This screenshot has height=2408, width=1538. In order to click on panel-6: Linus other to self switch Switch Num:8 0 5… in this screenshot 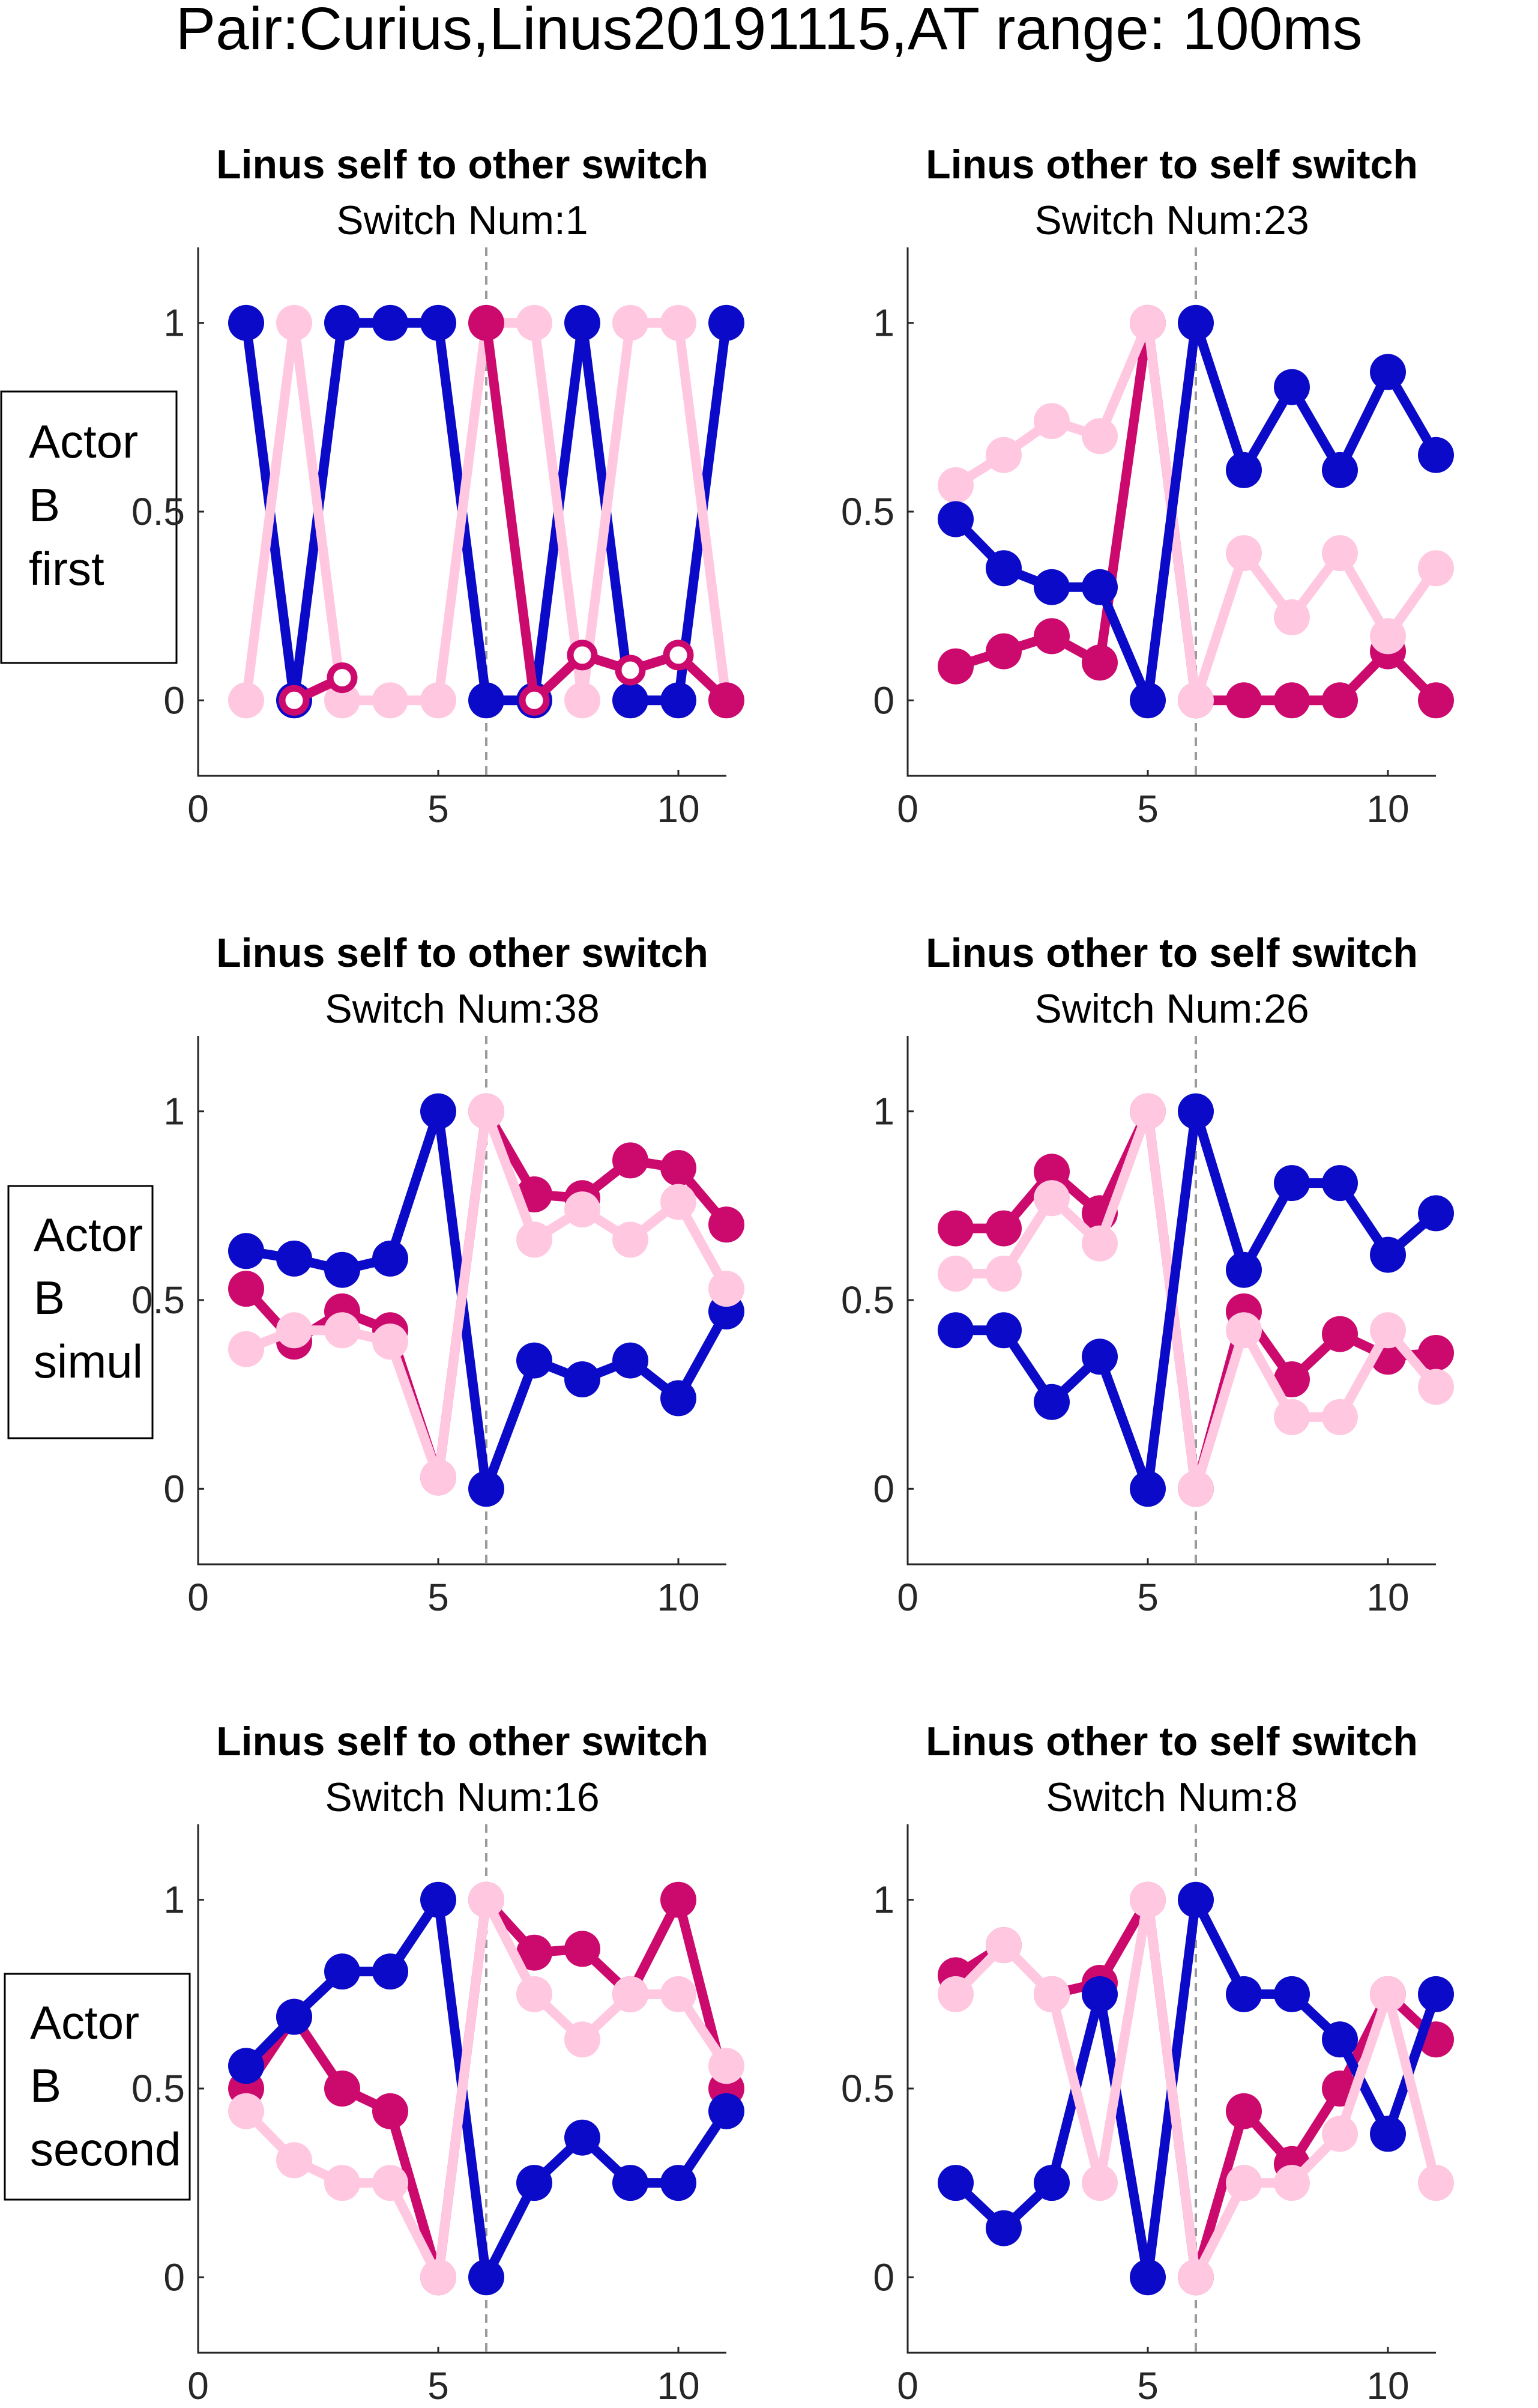, I will do `click(1147, 2063)`.